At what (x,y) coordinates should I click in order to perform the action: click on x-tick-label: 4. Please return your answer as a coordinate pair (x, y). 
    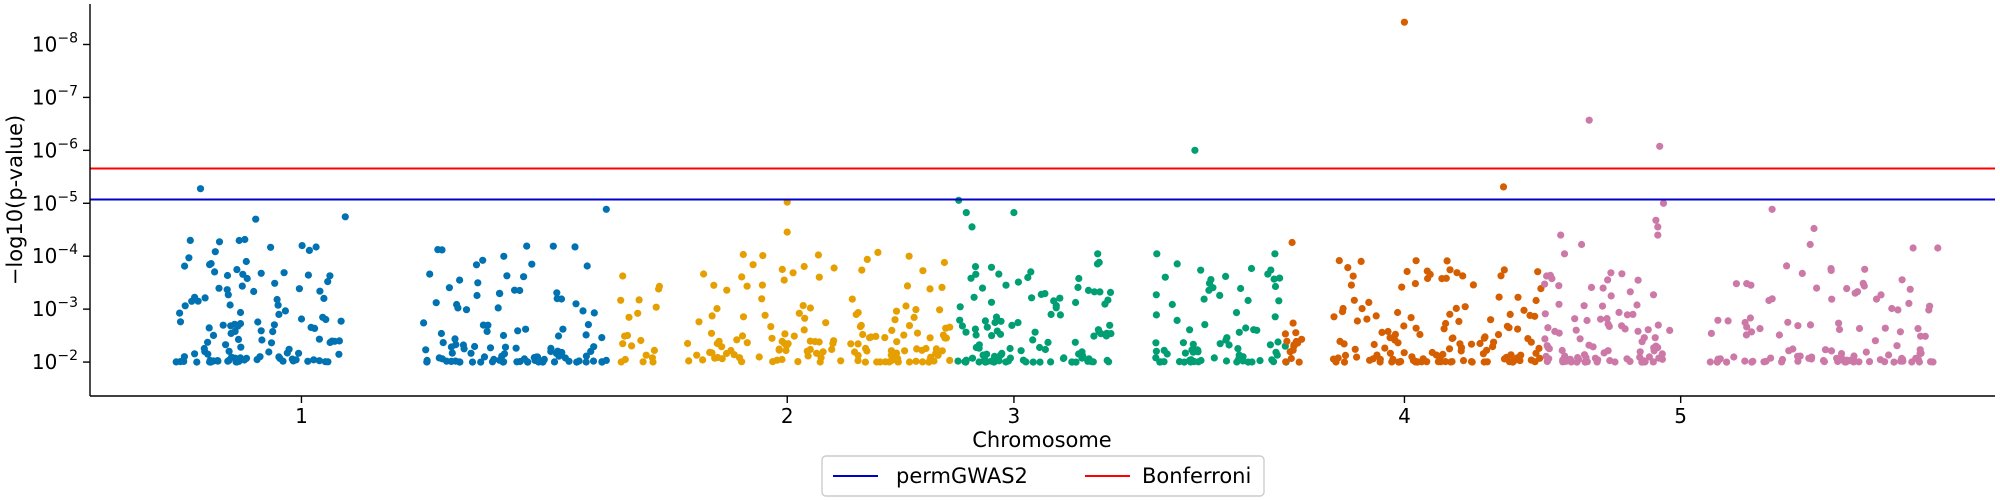
    Looking at the image, I should click on (1404, 416).